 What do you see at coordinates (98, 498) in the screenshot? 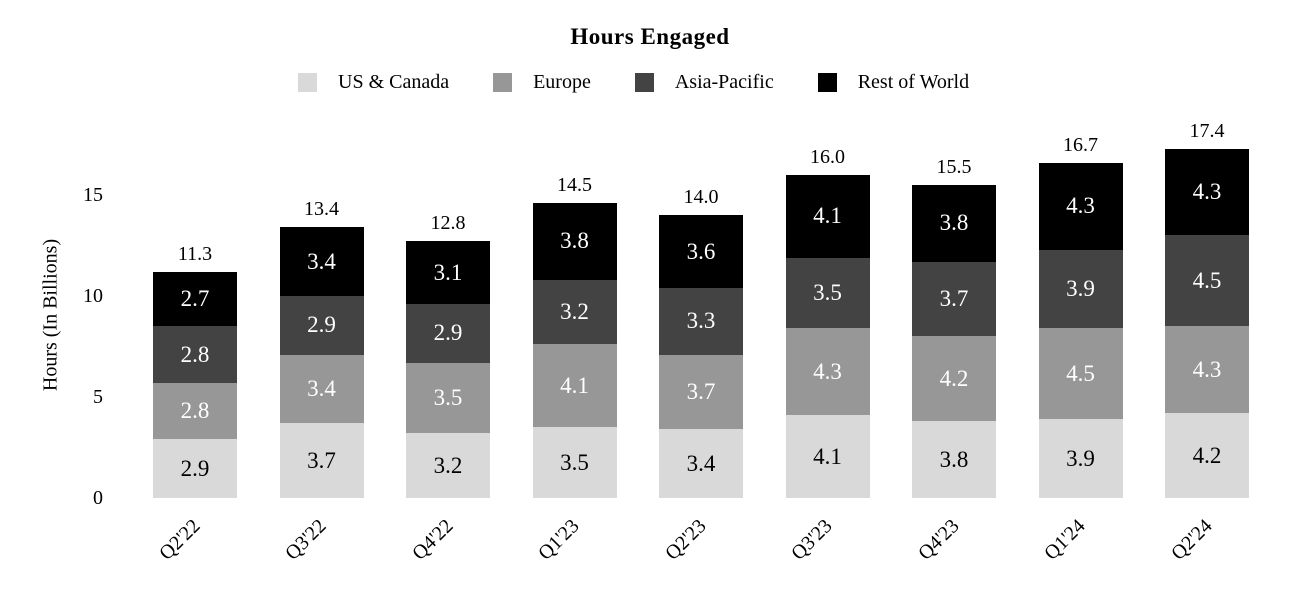
I see `y-tick-label-0: 0` at bounding box center [98, 498].